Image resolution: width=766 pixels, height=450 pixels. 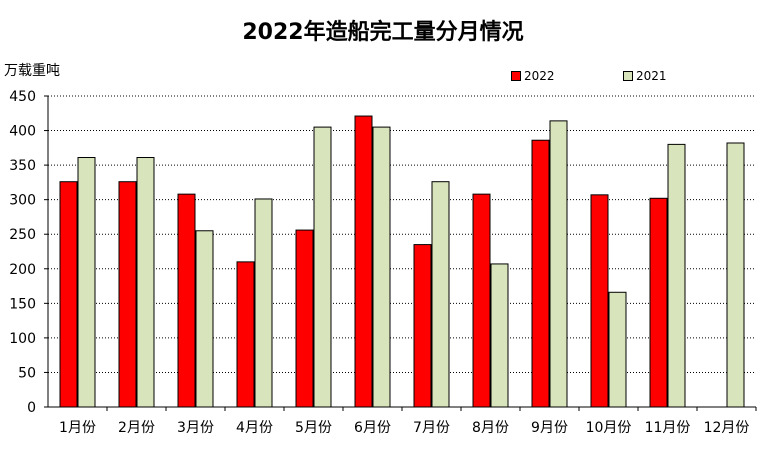 I want to click on x-tick-label: 10月份, so click(x=609, y=428).